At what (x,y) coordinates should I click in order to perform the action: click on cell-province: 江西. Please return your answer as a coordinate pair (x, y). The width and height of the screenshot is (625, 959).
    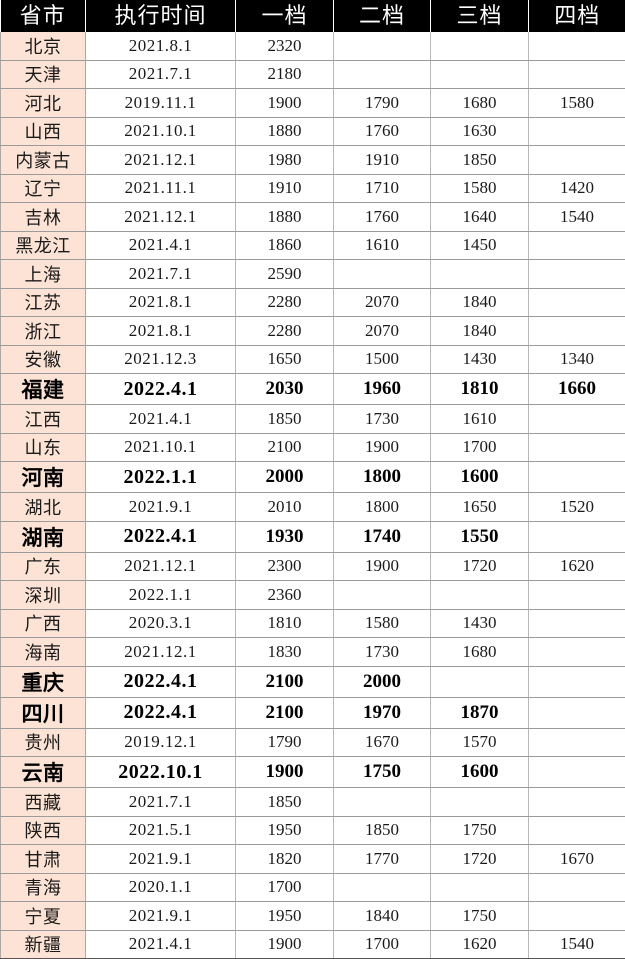
    Looking at the image, I should click on (43, 419).